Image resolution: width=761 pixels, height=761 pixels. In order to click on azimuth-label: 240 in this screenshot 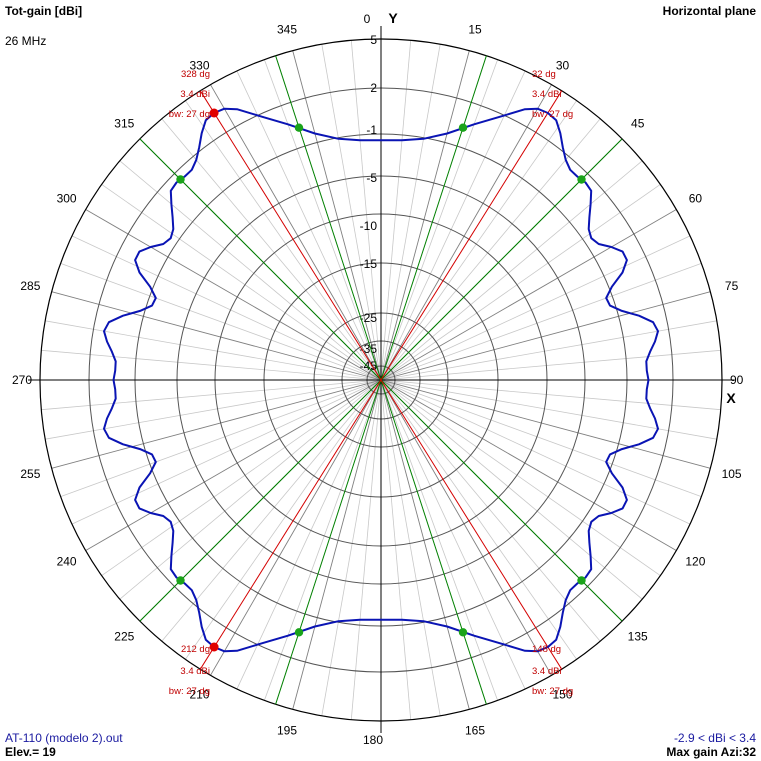, I will do `click(67, 562)`.